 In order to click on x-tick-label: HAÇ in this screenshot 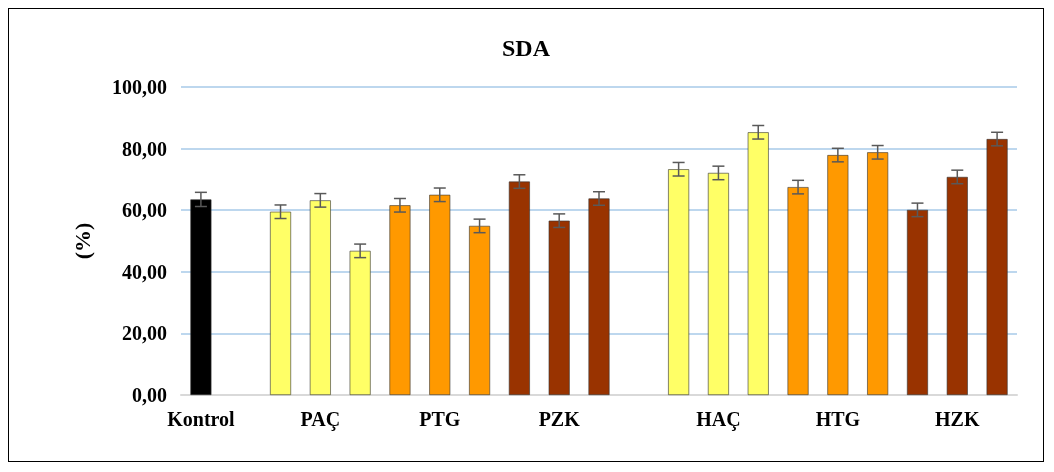, I will do `click(718, 419)`.